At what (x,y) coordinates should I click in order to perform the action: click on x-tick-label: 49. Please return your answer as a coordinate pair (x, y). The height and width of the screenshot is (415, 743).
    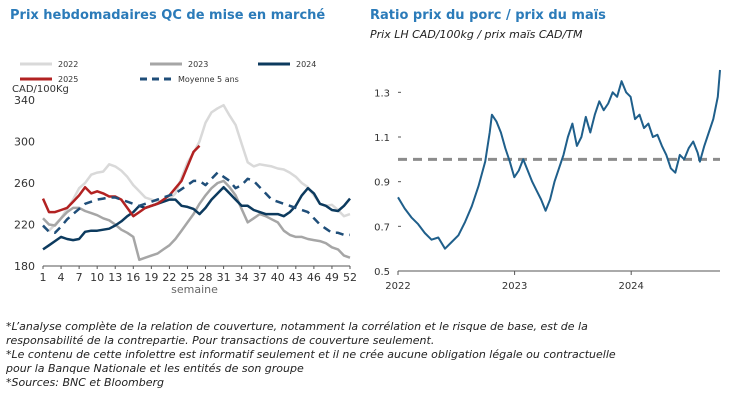
    Looking at the image, I should click on (332, 277).